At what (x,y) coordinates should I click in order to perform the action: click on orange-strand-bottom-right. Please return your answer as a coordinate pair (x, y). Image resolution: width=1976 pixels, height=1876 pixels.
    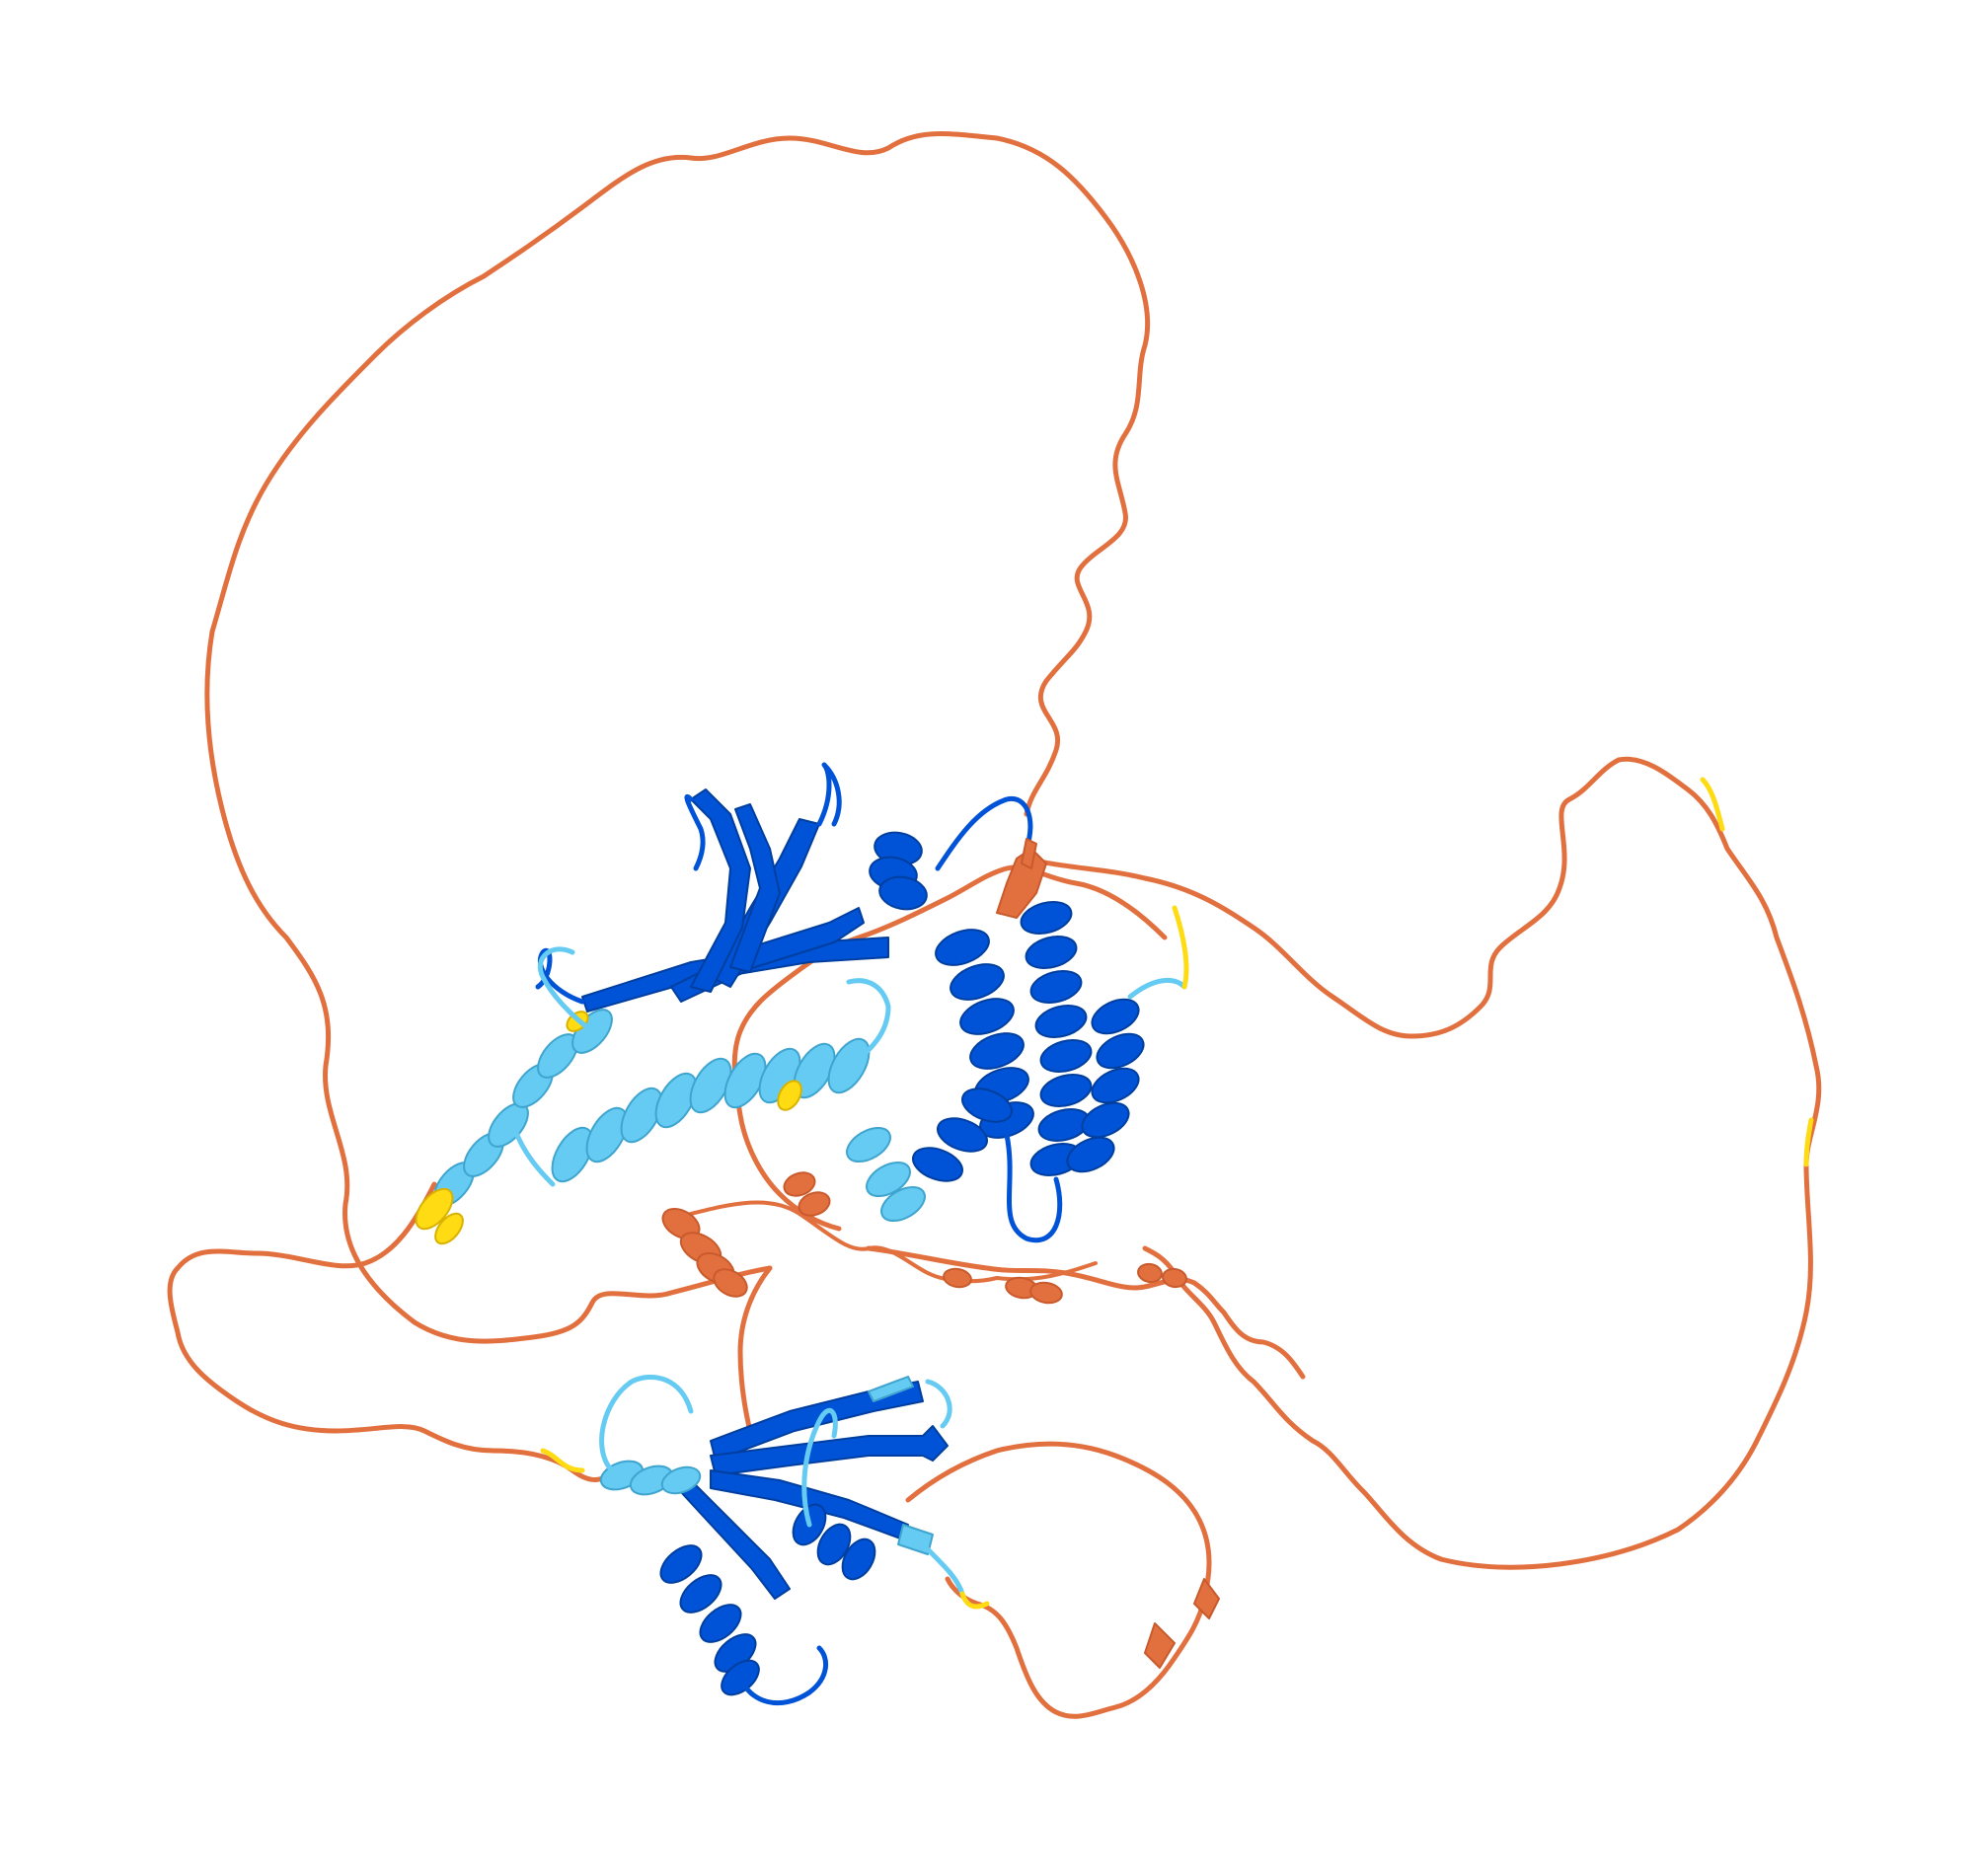
    Looking at the image, I should click on (1182, 1623).